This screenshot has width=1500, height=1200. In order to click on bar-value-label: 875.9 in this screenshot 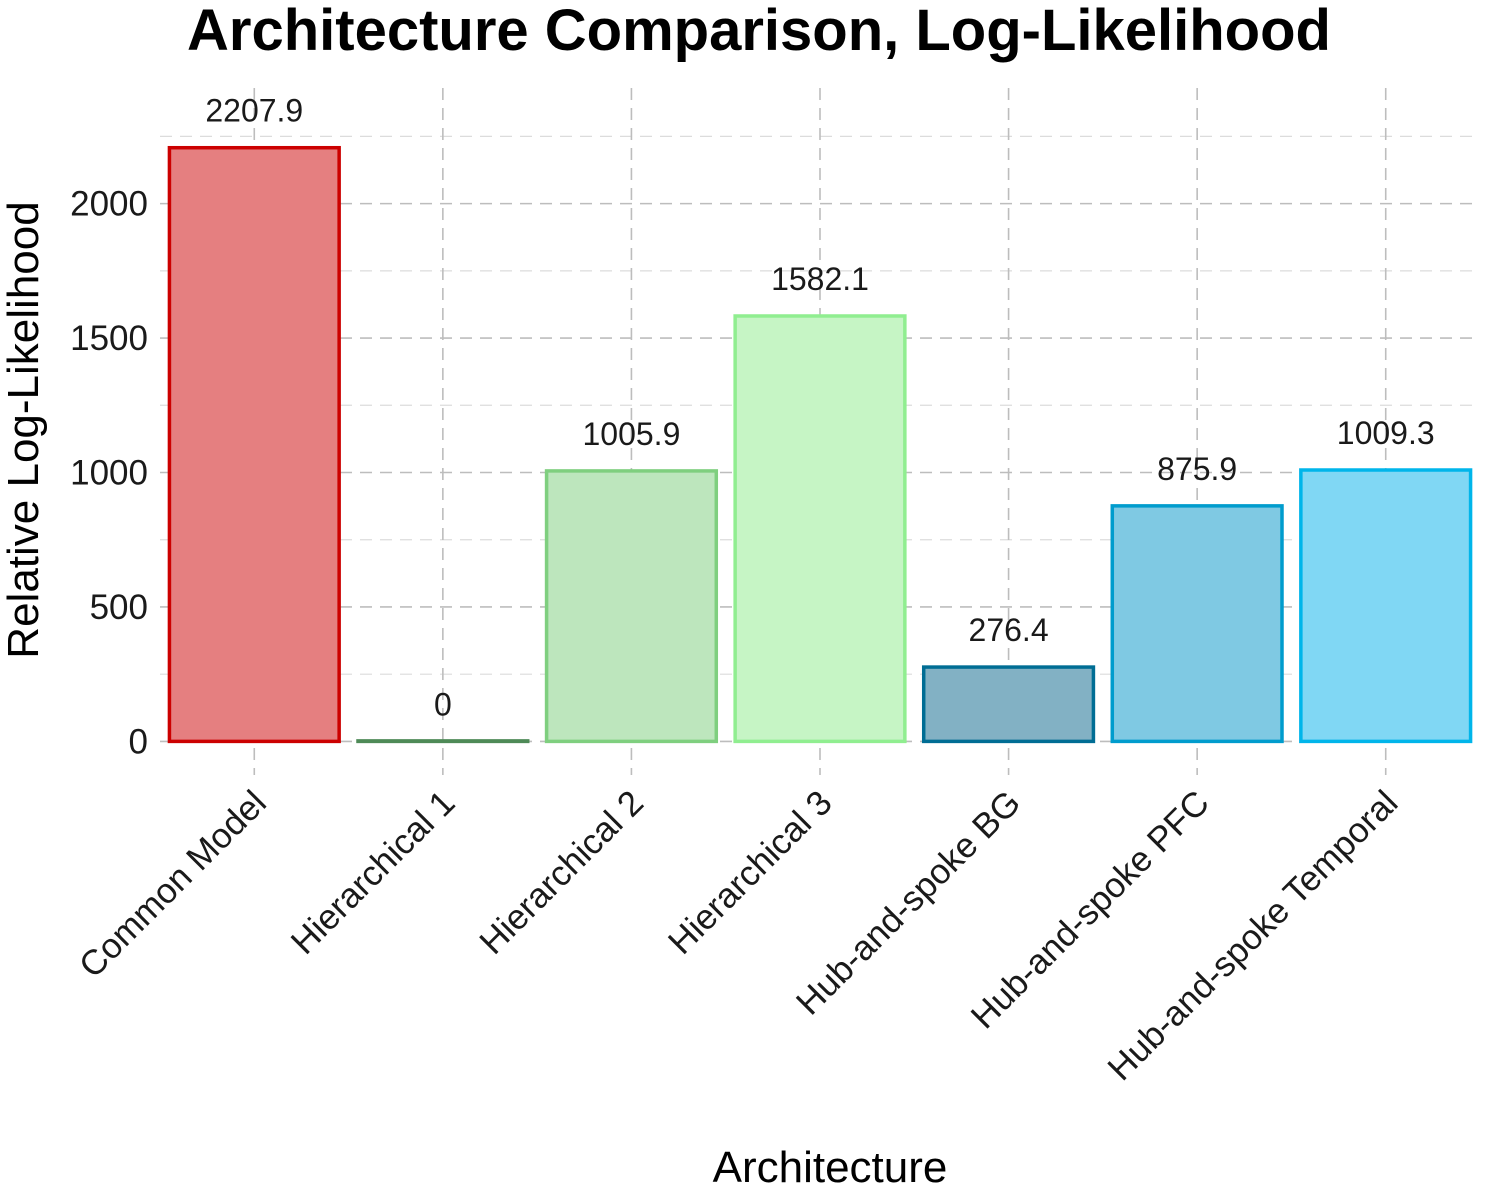, I will do `click(1197, 469)`.